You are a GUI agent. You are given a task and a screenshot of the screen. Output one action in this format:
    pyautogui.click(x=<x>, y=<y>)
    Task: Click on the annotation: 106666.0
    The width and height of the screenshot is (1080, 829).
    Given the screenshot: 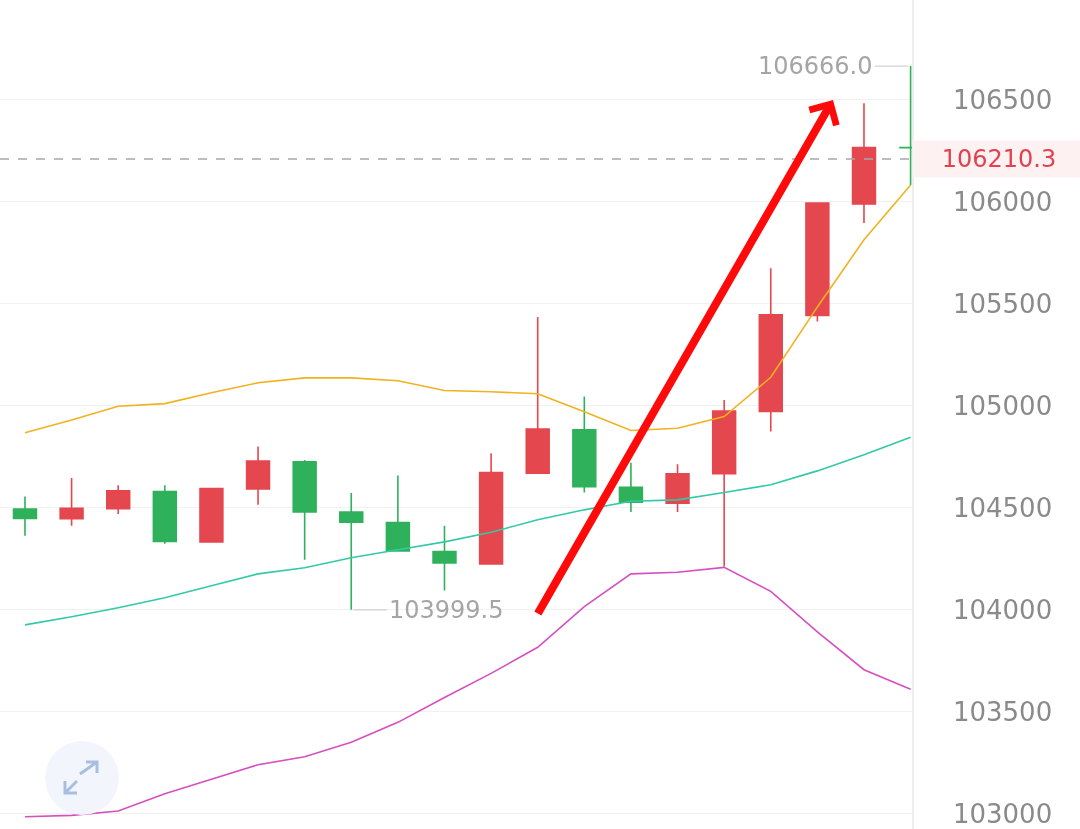 What is the action you would take?
    pyautogui.click(x=815, y=66)
    